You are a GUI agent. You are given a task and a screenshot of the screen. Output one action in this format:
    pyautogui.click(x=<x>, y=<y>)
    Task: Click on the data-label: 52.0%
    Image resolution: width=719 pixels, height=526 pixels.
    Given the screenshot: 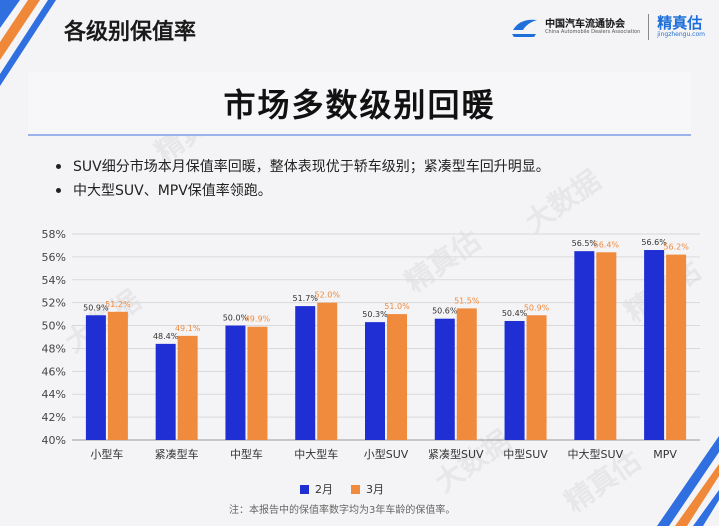 What is the action you would take?
    pyautogui.click(x=328, y=295)
    